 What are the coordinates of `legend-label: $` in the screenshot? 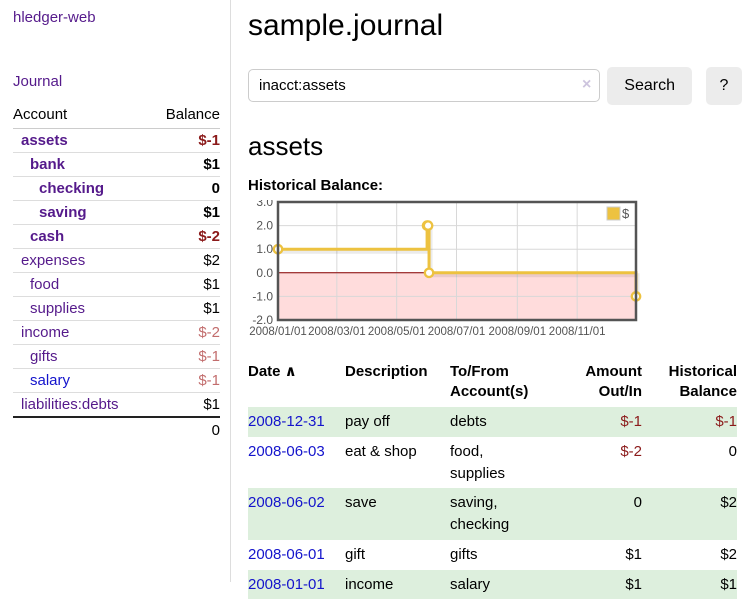 It's located at (626, 213).